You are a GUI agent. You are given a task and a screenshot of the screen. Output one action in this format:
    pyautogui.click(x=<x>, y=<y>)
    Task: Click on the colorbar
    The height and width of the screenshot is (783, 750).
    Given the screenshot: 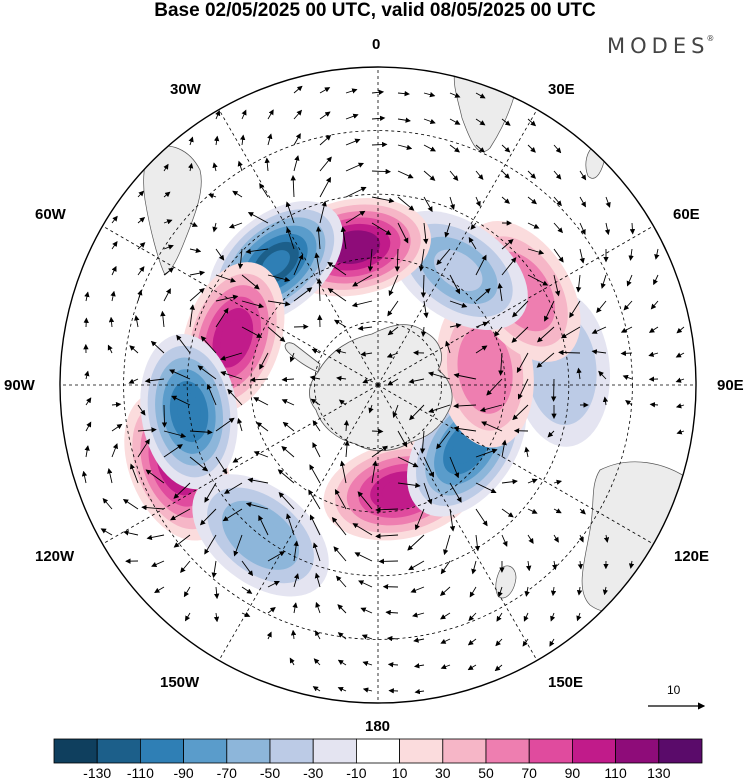 What is the action you would take?
    pyautogui.click(x=378, y=751)
    